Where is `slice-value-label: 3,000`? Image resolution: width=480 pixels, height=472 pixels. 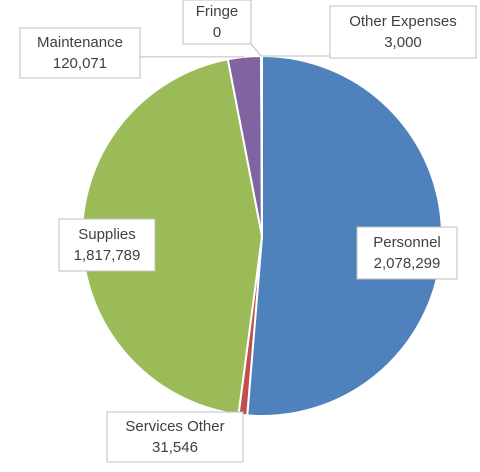
slice-value-label: 3,000 is located at coordinates (403, 42).